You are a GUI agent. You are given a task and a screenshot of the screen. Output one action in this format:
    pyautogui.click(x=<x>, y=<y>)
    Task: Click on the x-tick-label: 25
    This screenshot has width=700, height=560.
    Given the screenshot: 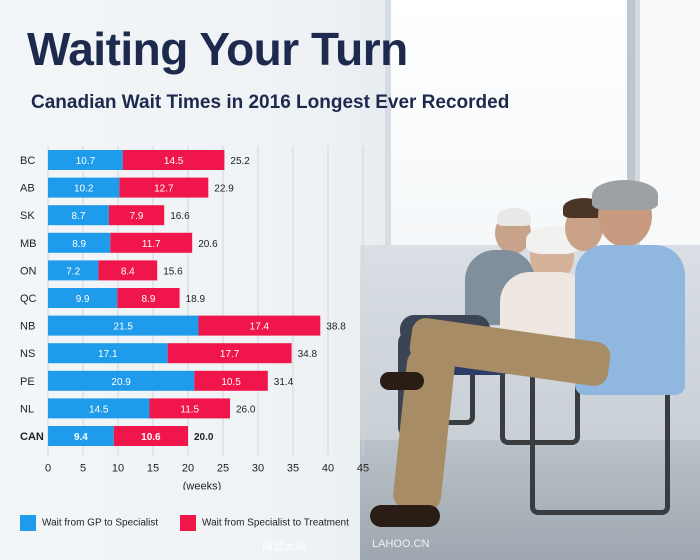 What is the action you would take?
    pyautogui.click(x=223, y=469)
    